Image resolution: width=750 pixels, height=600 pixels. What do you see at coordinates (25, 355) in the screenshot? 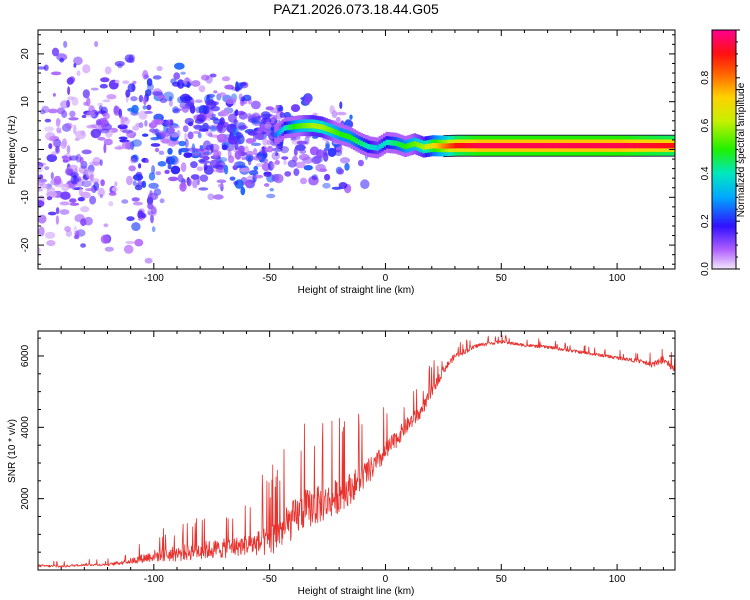
I see `y-tick-label: 6000` at bounding box center [25, 355].